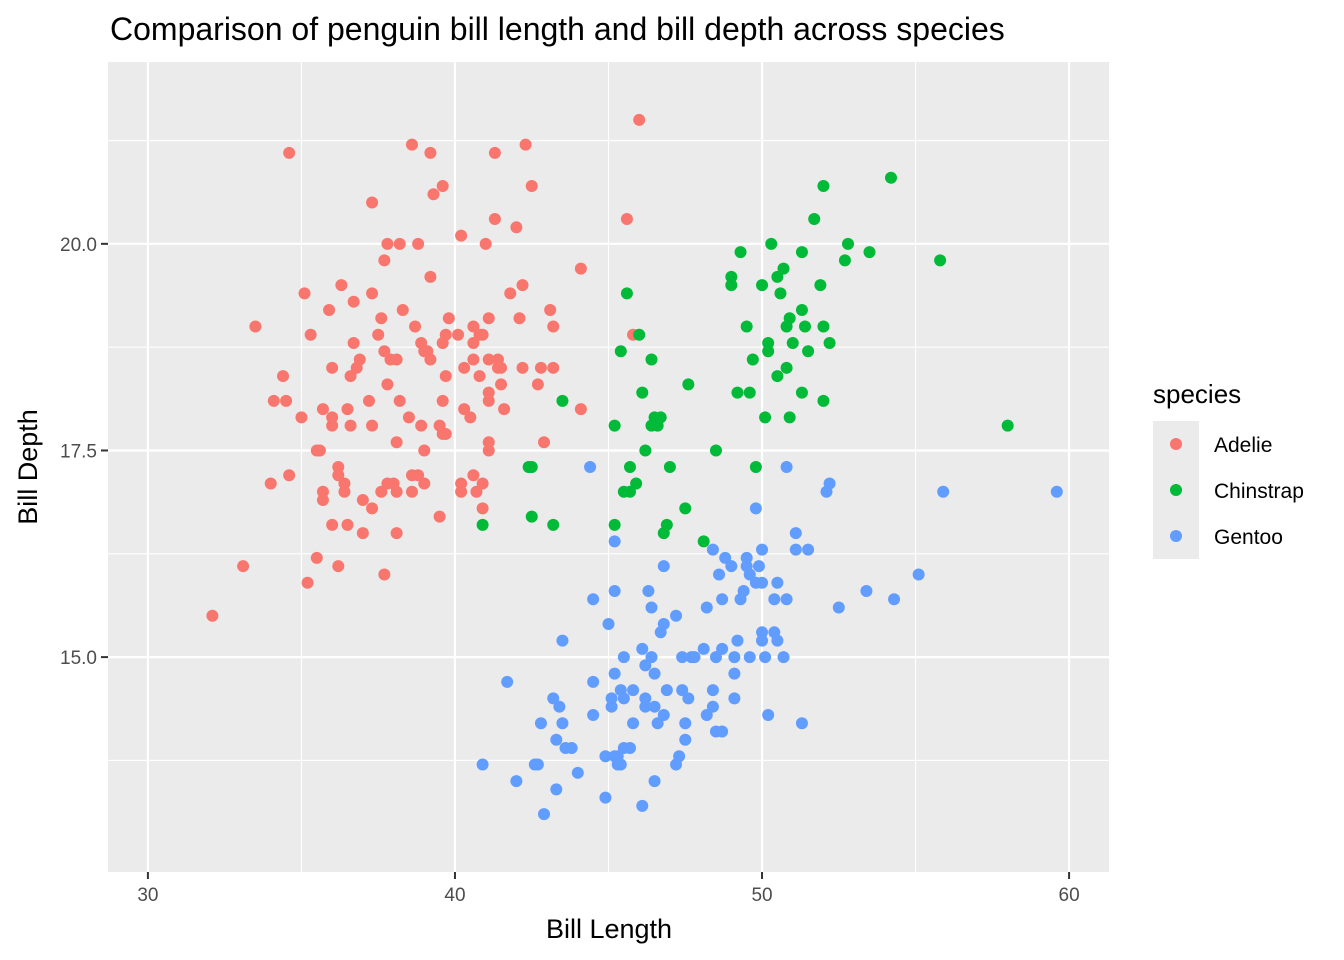 The width and height of the screenshot is (1344, 960). I want to click on legend-label-chinstrap: Chinstrap, so click(1259, 491).